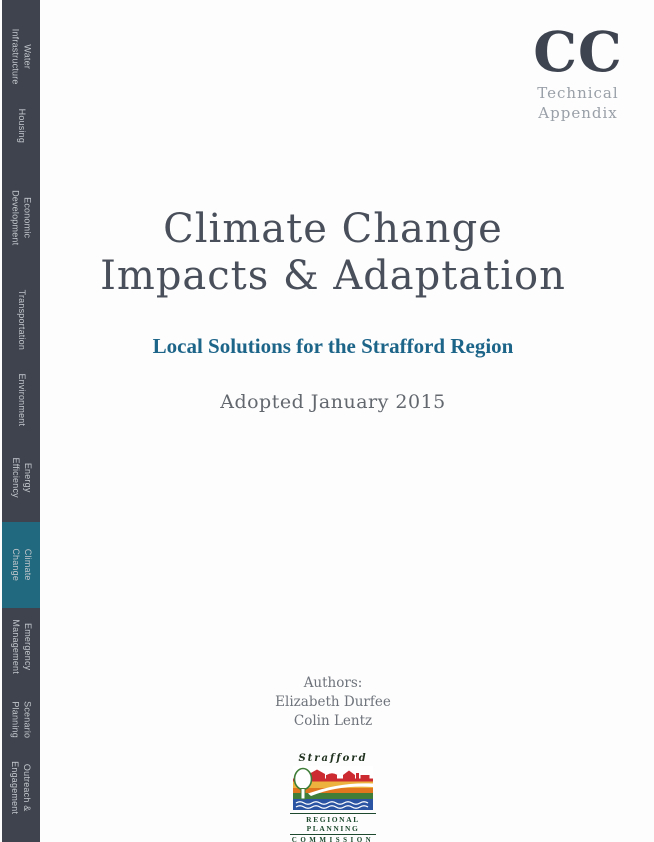 The width and height of the screenshot is (654, 842). I want to click on author-name: Colin Lentz, so click(333, 720).